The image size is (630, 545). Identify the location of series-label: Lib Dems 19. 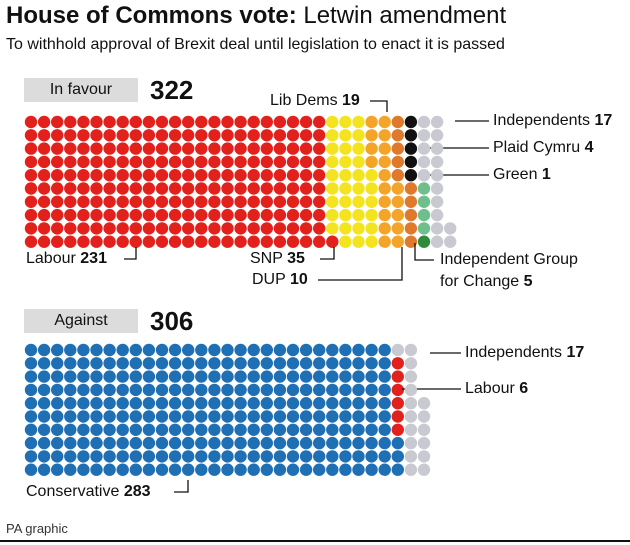
(315, 101).